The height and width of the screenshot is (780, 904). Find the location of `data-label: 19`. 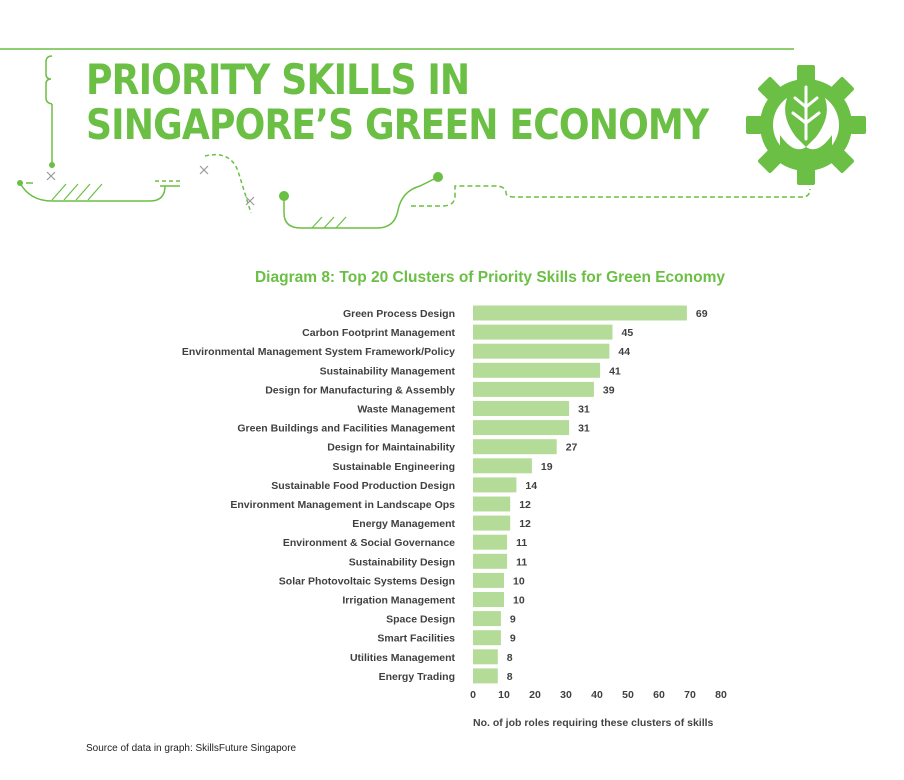

data-label: 19 is located at coordinates (547, 467).